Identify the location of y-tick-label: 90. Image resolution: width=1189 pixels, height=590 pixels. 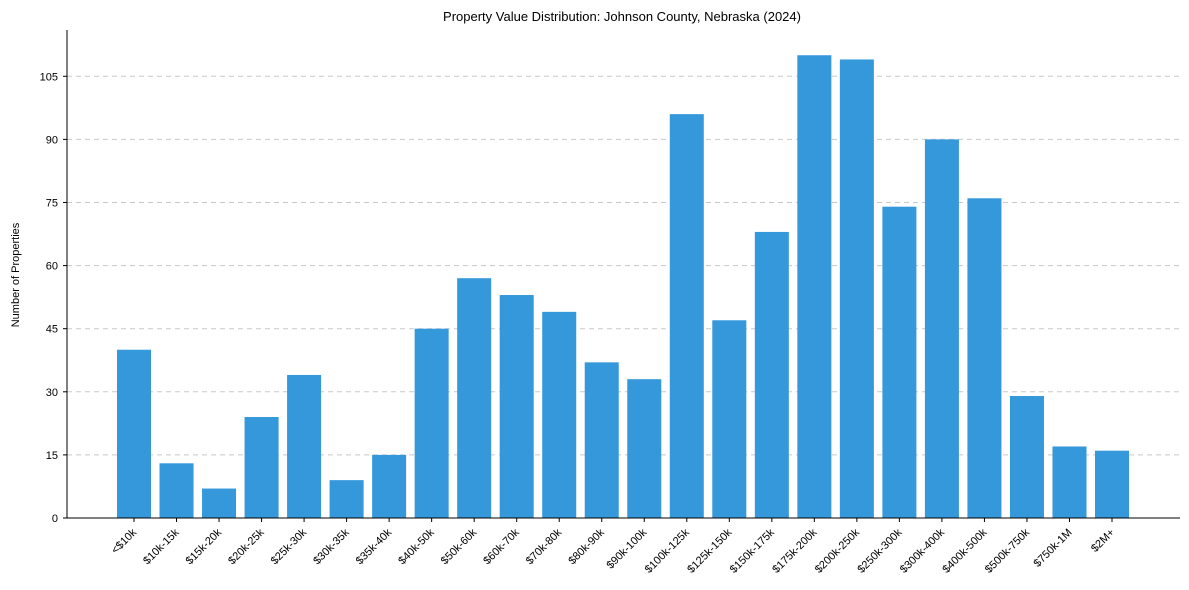
(52, 140).